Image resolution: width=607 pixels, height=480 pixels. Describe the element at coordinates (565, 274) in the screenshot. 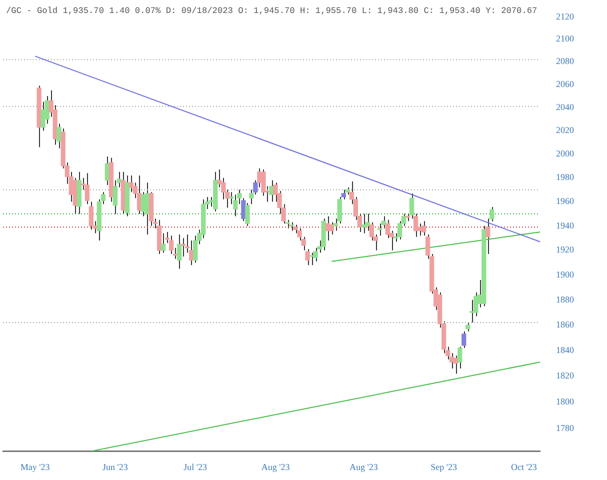

I see `y-tick-label: 1900` at that location.